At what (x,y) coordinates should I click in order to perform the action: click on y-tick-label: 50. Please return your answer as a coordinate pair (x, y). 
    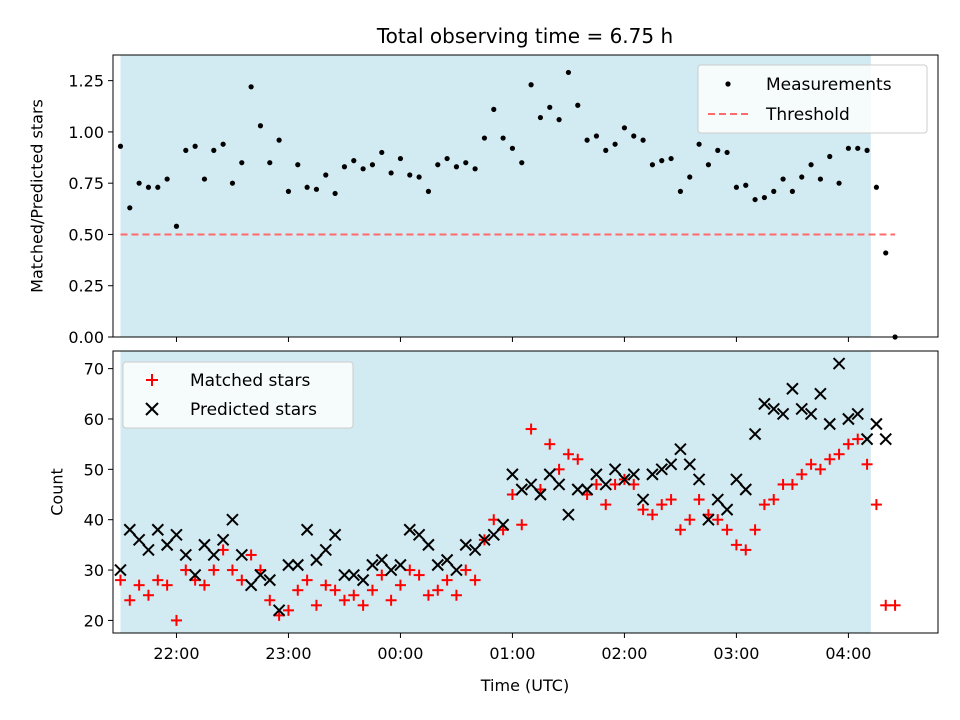
    Looking at the image, I should click on (94, 469).